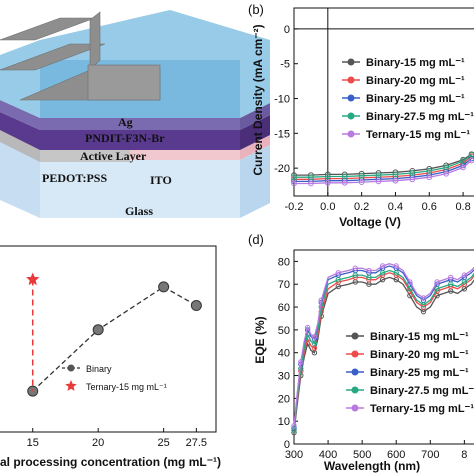 This screenshot has width=474, height=474. What do you see at coordinates (420, 117) in the screenshot?
I see `jv-legend-item-label: Binary-27.5 mg mL⁻¹` at bounding box center [420, 117].